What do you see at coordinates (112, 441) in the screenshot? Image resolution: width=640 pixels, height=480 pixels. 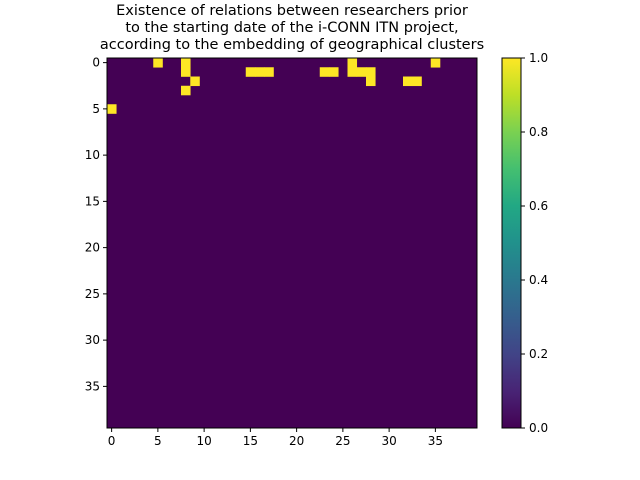 I see `x-tick-label: 0` at bounding box center [112, 441].